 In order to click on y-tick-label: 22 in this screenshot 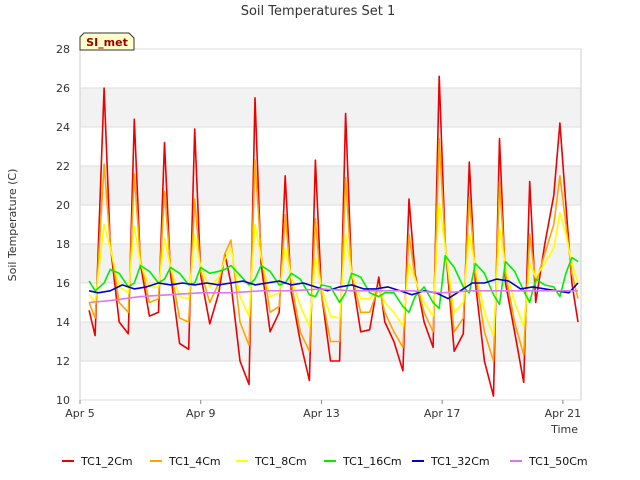, I will do `click(63, 166)`.